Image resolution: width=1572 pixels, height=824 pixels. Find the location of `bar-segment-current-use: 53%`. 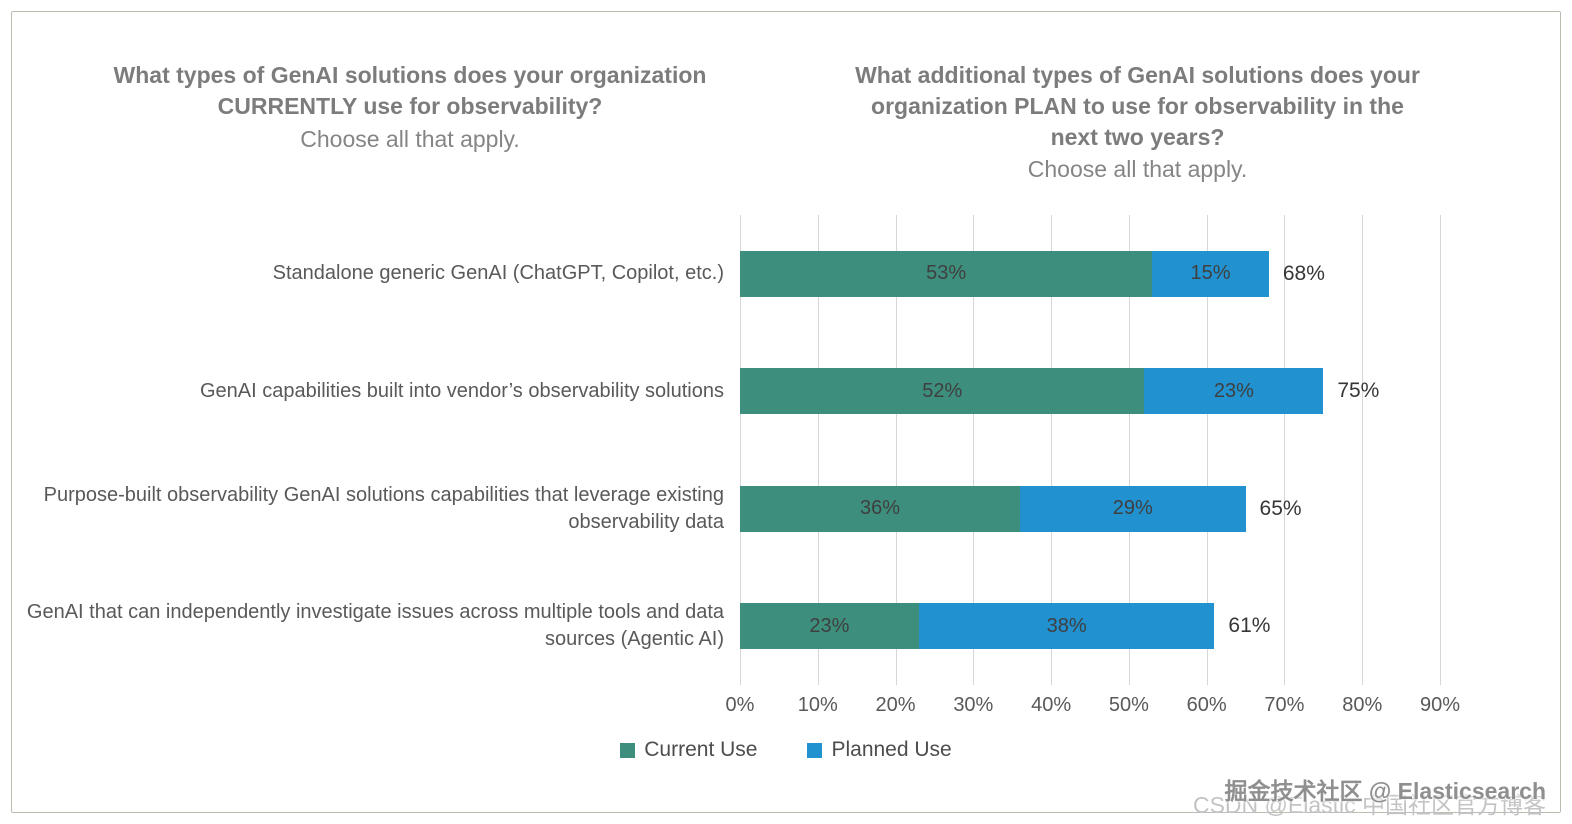

bar-segment-current-use: 53% is located at coordinates (946, 273).